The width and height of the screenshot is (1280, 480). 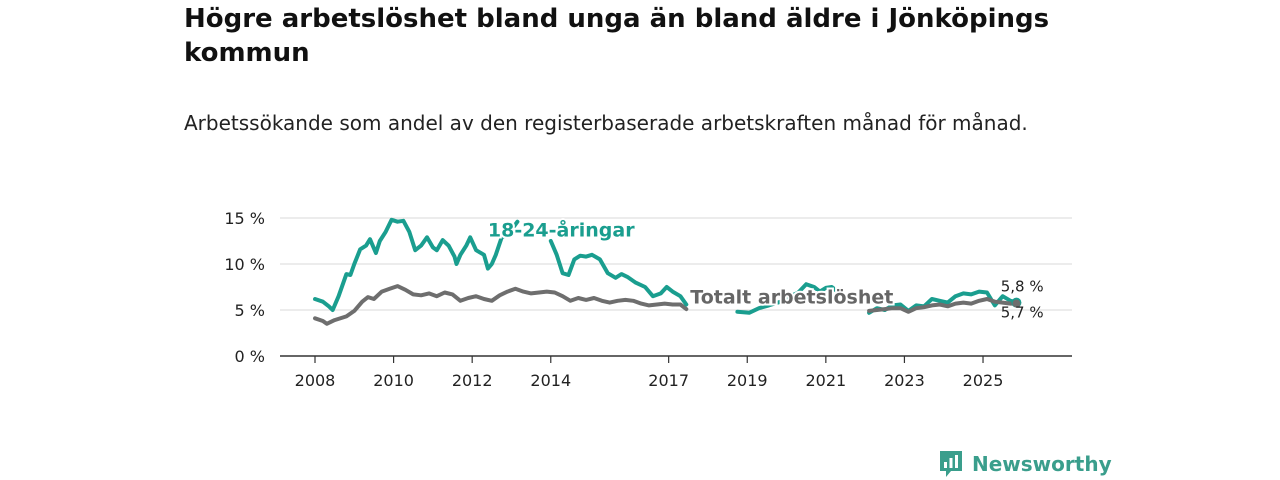 What do you see at coordinates (825, 380) in the screenshot?
I see `x-tick-label: 2021` at bounding box center [825, 380].